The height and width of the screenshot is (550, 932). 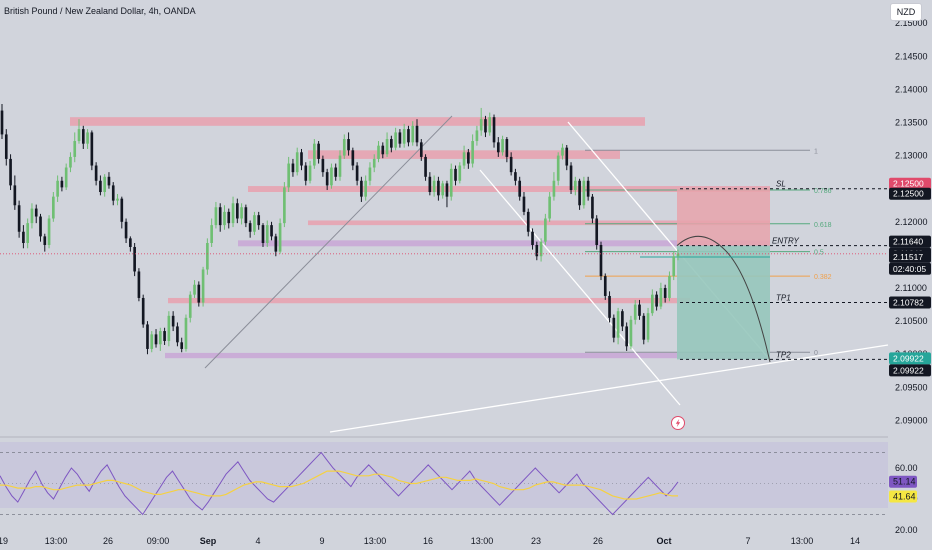 I want to click on price-tick-label: 2.09000, so click(x=911, y=420).